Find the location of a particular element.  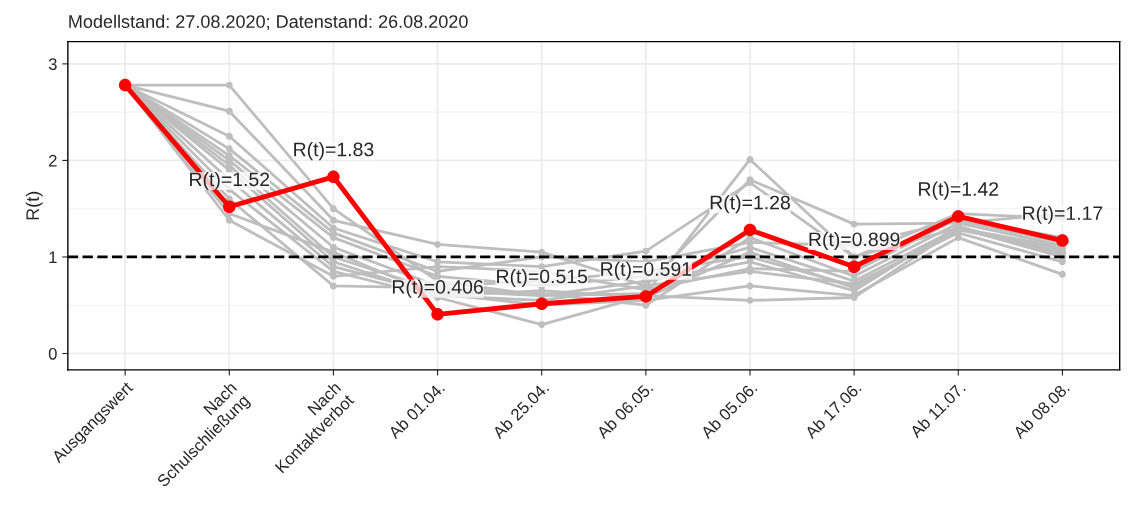

data-label: R(t)=1.42 is located at coordinates (959, 190).